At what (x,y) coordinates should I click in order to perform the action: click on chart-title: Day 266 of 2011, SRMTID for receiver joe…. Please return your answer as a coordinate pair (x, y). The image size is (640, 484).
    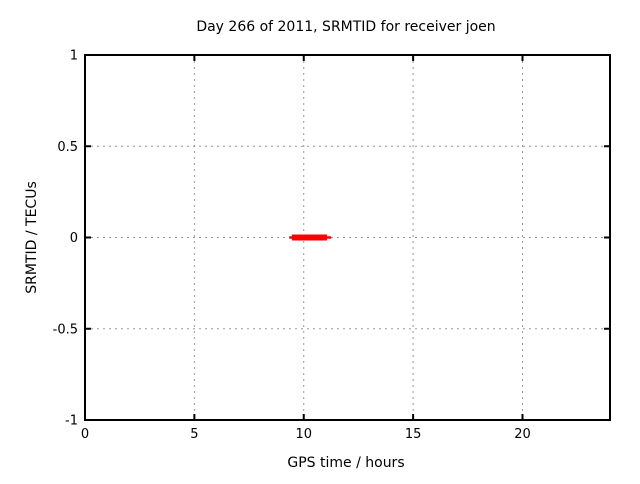
    Looking at the image, I should click on (345, 27).